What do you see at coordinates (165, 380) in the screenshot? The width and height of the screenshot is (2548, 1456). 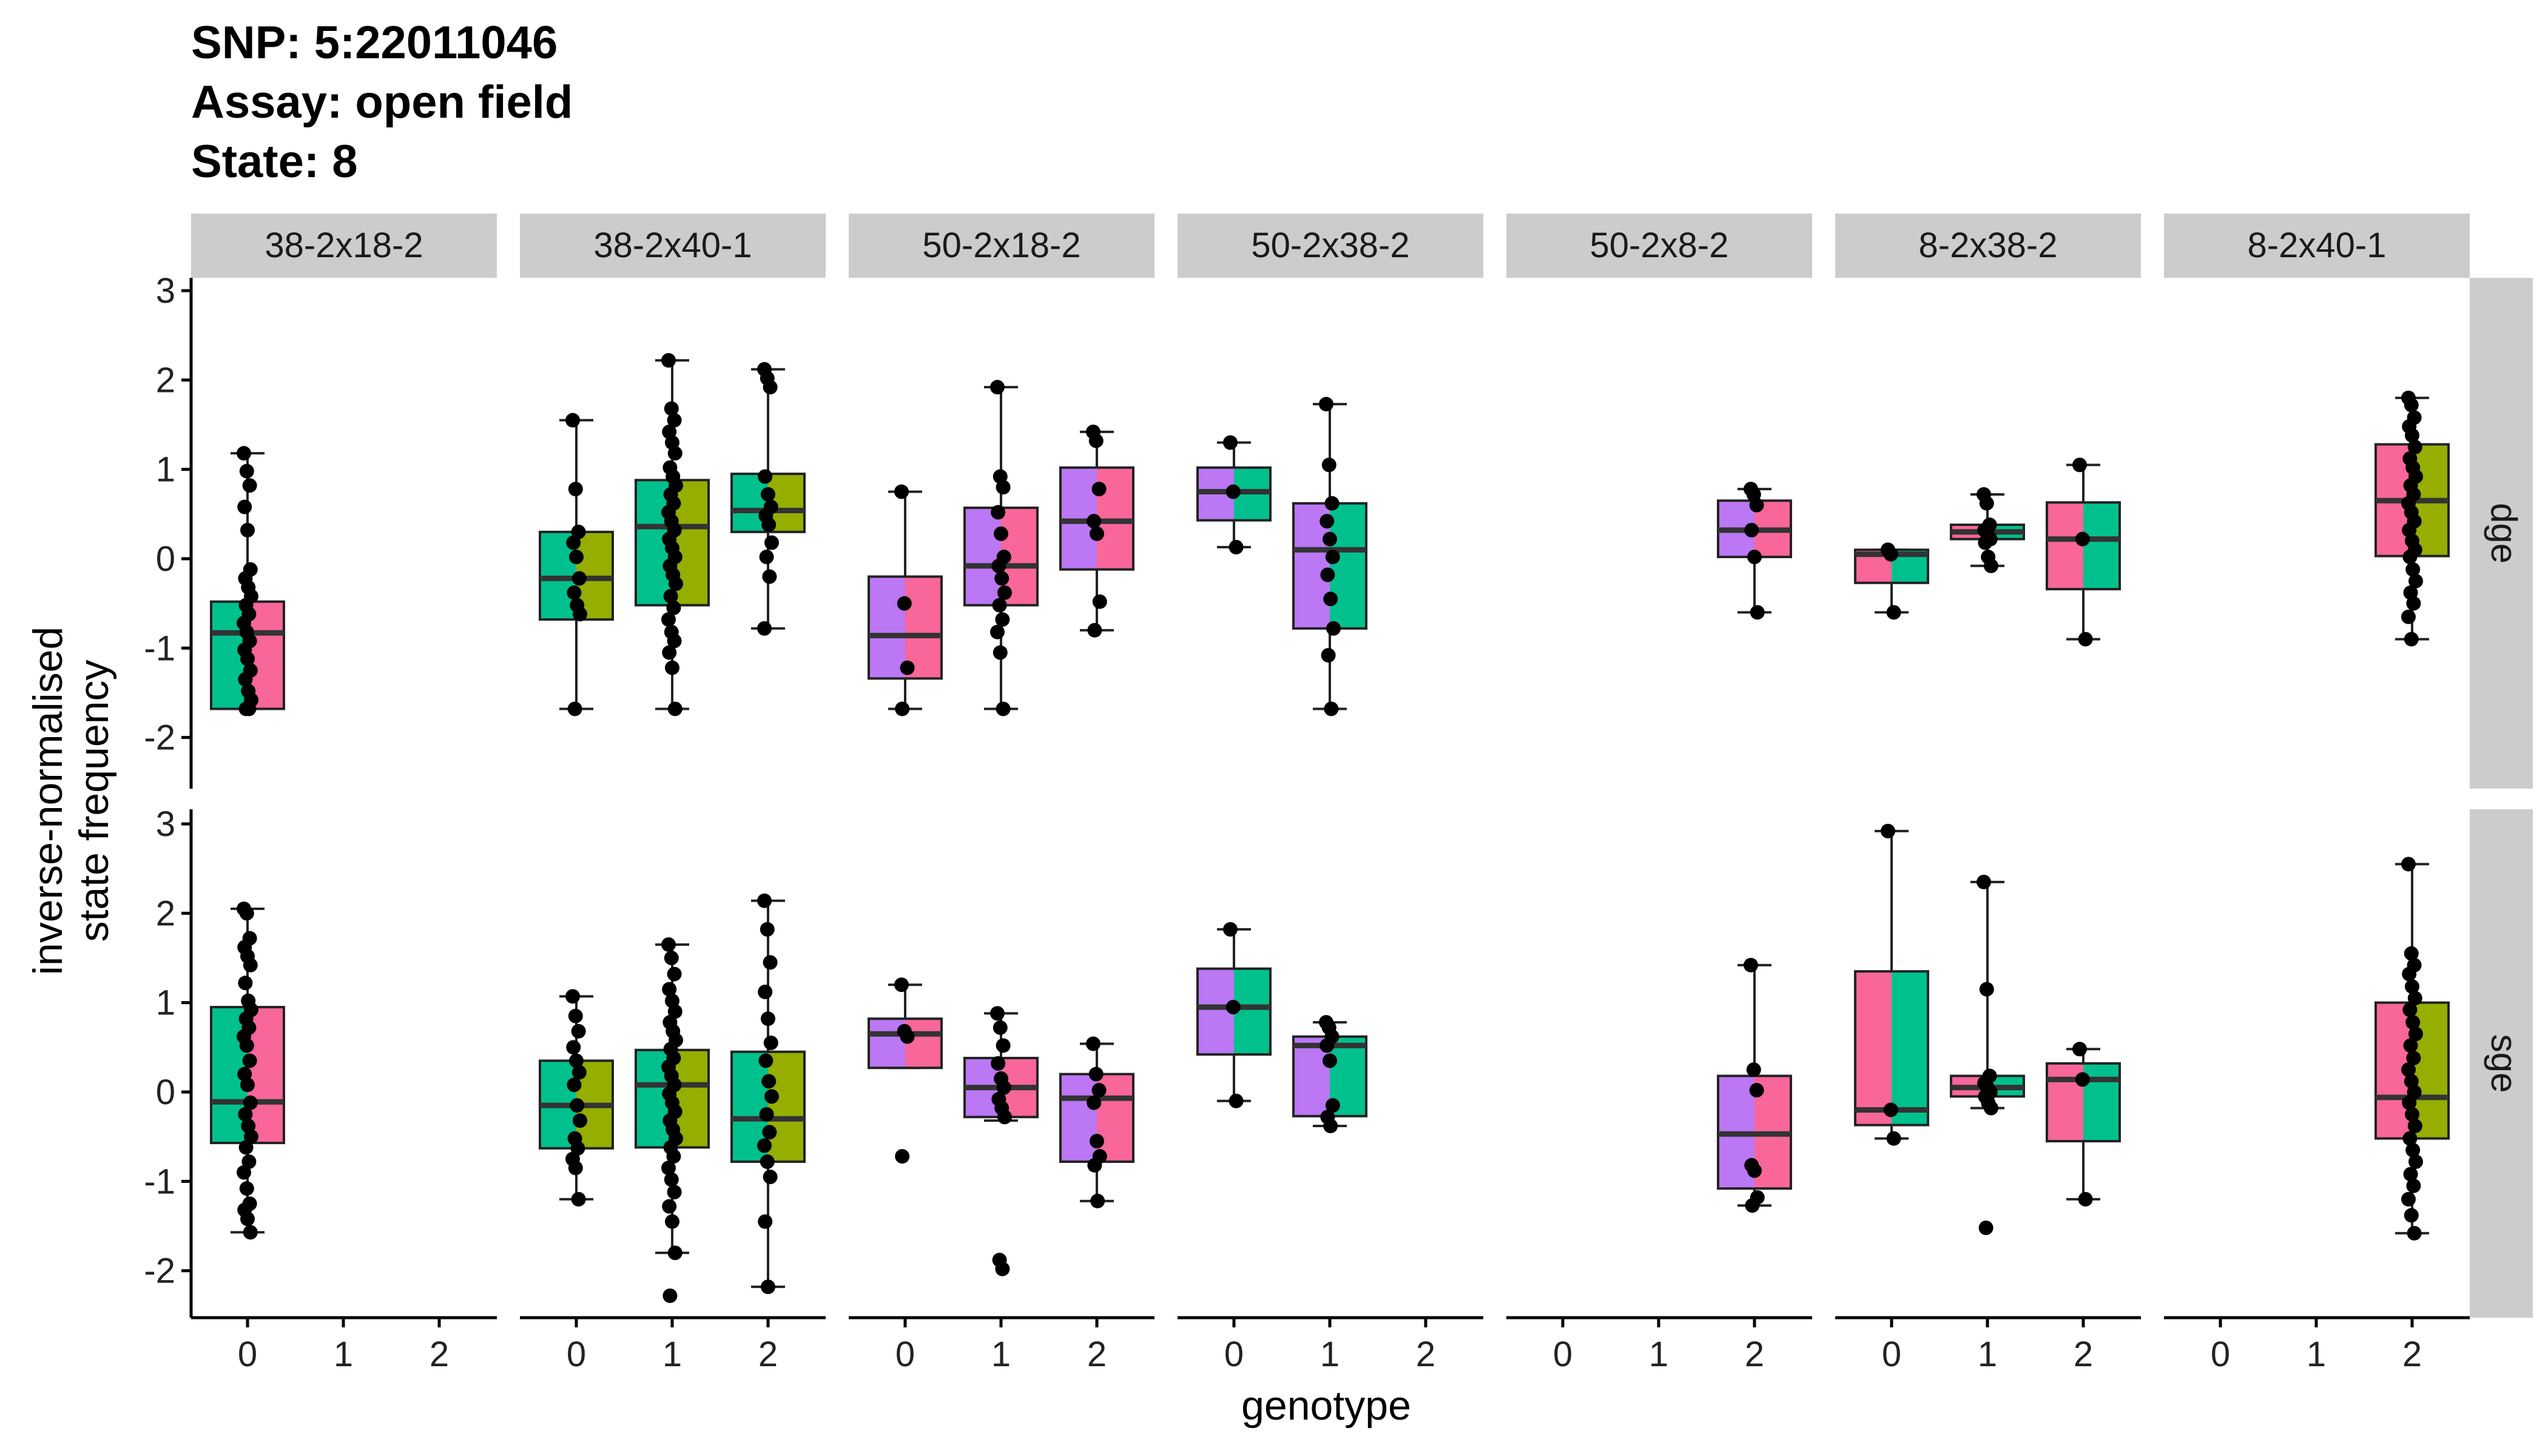 I see `y-tick-label: 2` at bounding box center [165, 380].